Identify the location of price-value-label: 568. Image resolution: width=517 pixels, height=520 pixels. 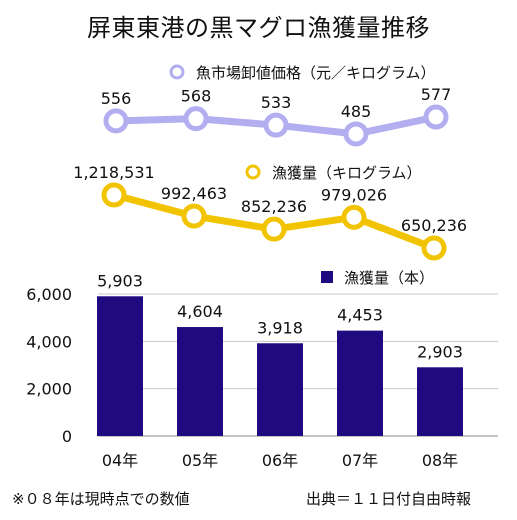
(196, 96).